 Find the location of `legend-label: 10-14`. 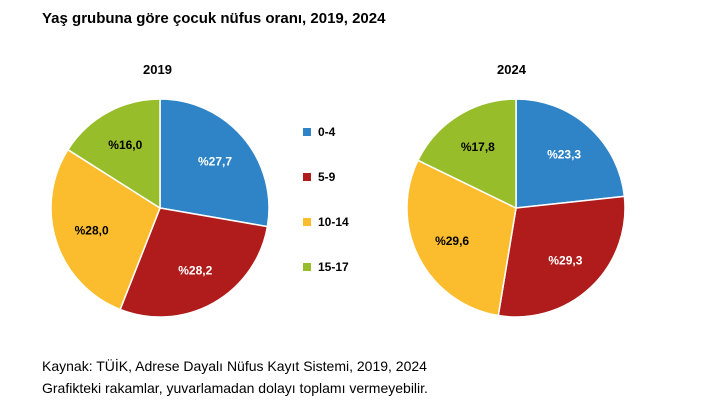

legend-label: 10-14 is located at coordinates (333, 222).